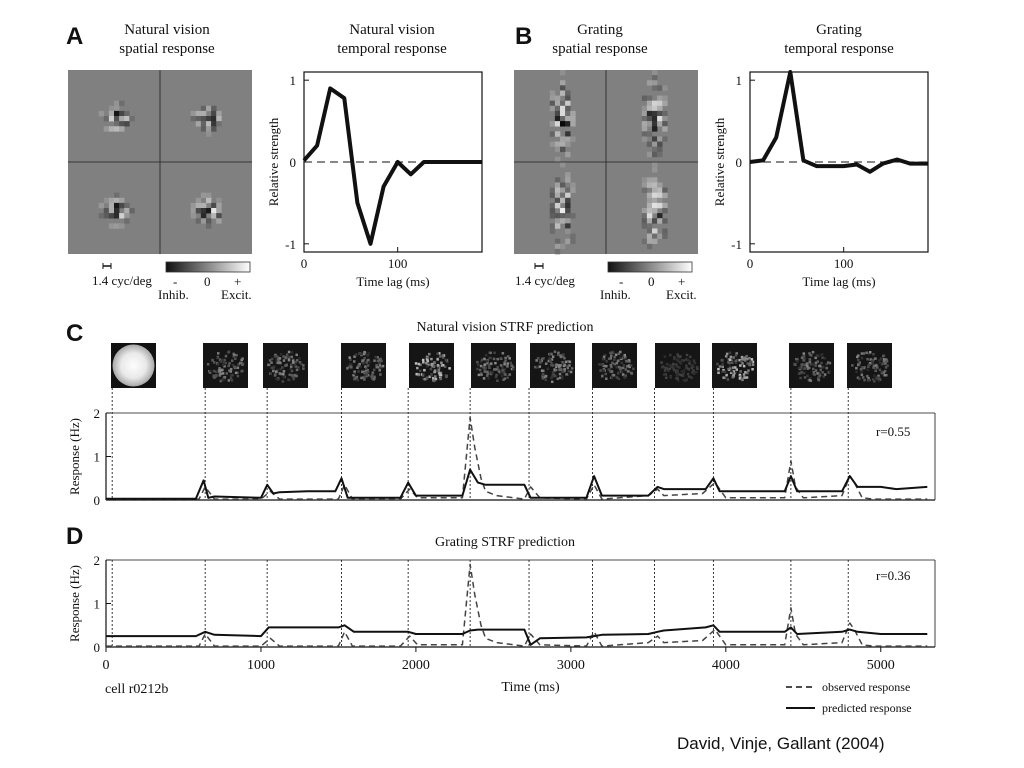 Image resolution: width=1024 pixels, height=768 pixels. Describe the element at coordinates (517, 484) in the screenshot. I see `predicted-response-line` at that location.